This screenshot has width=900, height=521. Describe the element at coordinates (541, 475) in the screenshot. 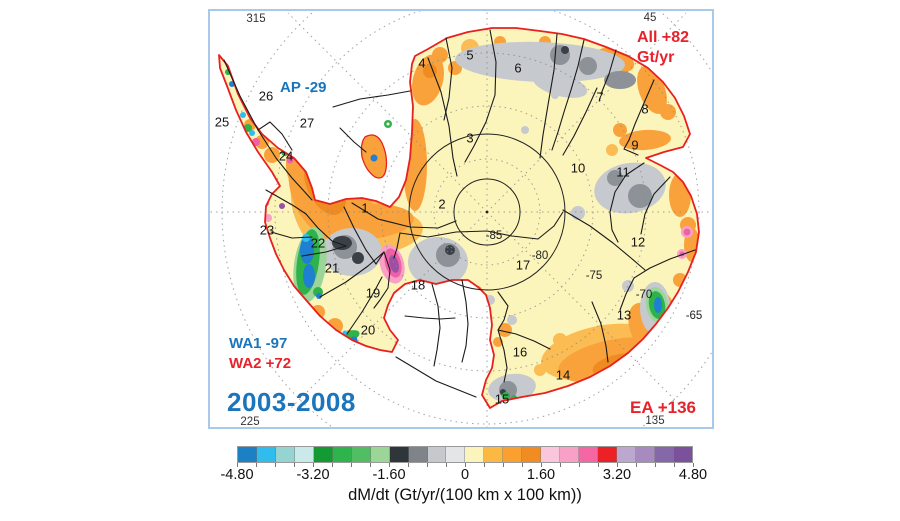

I see `colorbar-tick-label: 1.60` at that location.